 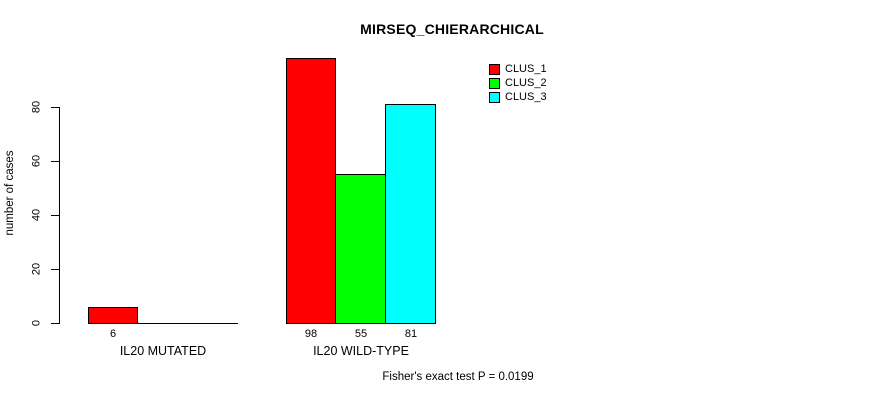 What do you see at coordinates (411, 334) in the screenshot?
I see `bar-value-label: 81` at bounding box center [411, 334].